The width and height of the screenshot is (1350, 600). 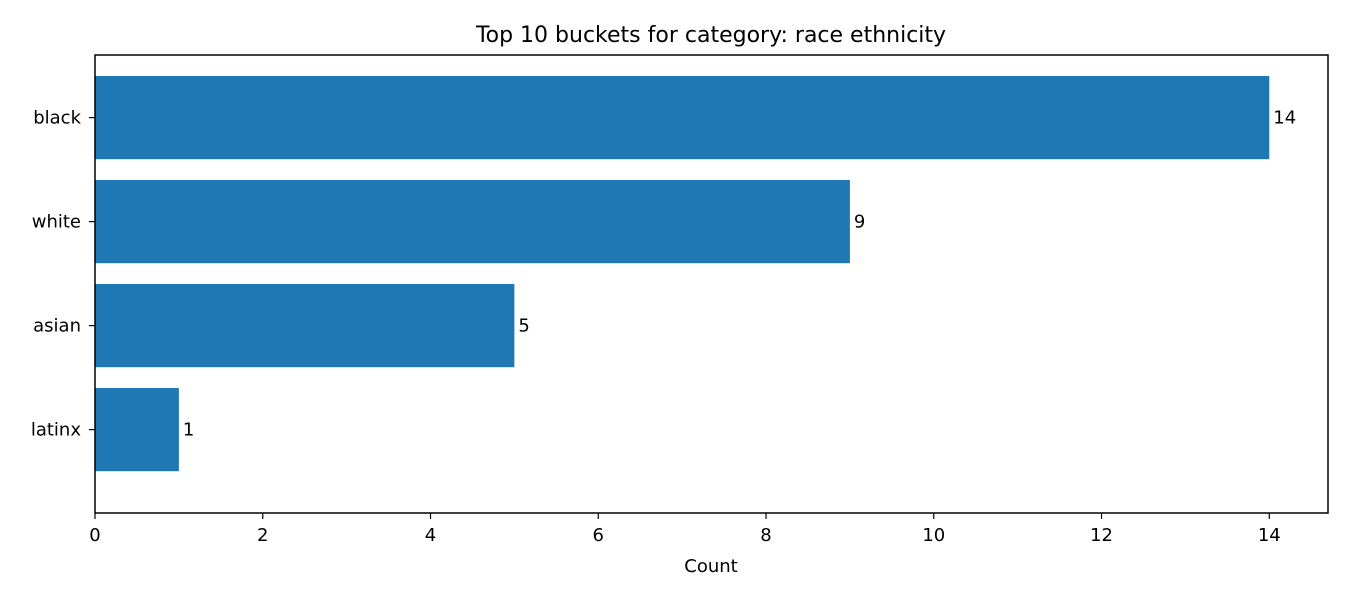 I want to click on x-tick-label-12: 12, so click(x=1101, y=535).